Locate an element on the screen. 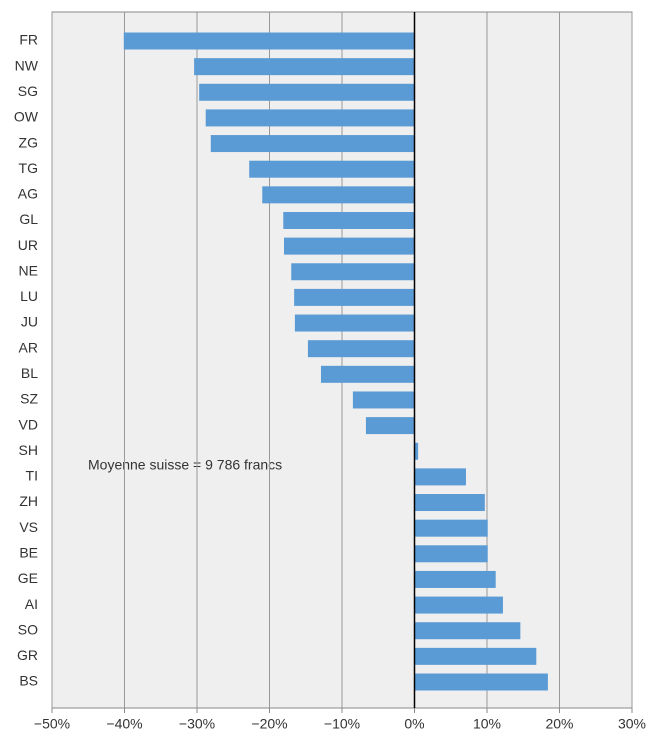 Image resolution: width=655 pixels, height=740 pixels. y-tick-label: AG is located at coordinates (28, 194).